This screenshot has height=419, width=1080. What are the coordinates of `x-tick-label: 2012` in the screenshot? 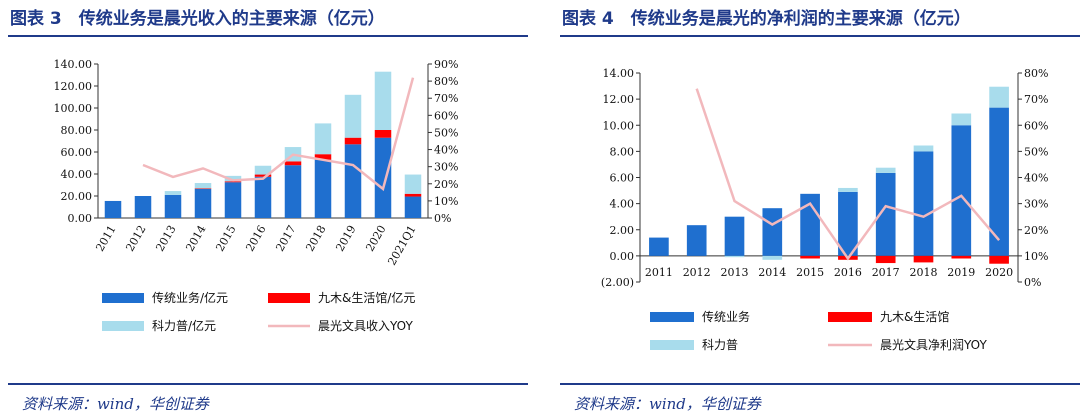 It's located at (697, 272).